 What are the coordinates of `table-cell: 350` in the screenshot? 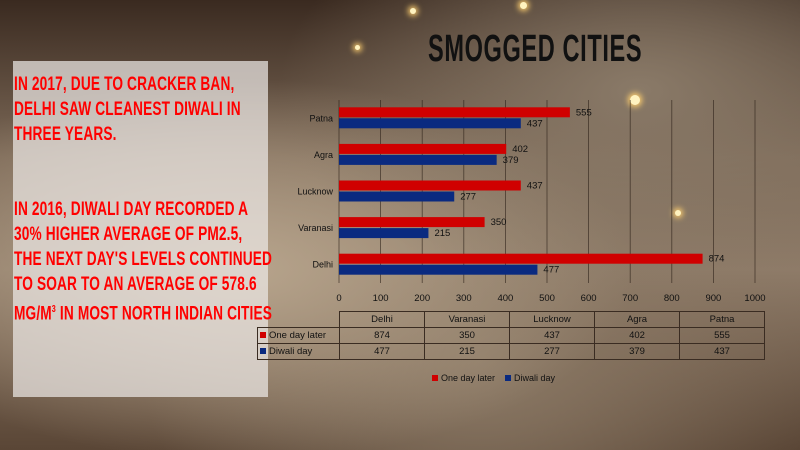 It's located at (467, 335).